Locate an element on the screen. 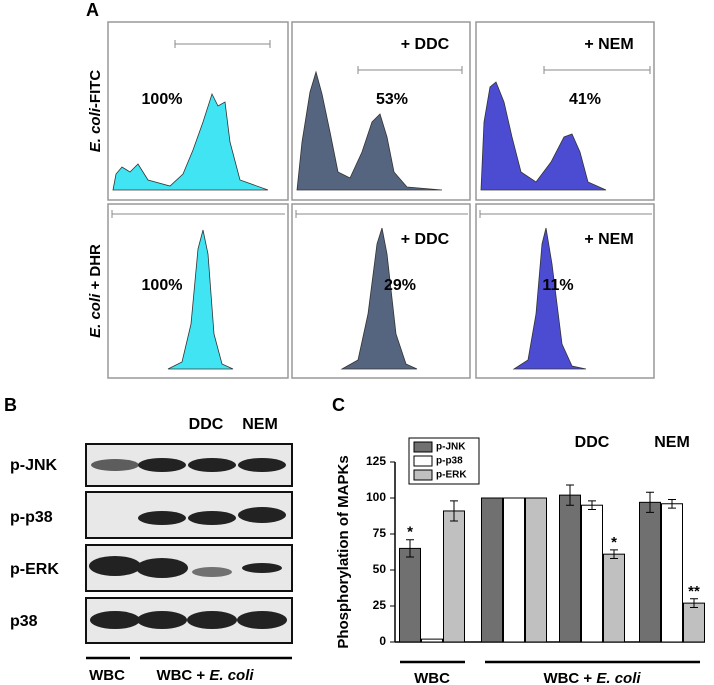 Image resolution: width=714 pixels, height=685 pixels. row-label: E. coli-FITC is located at coordinates (95, 111).